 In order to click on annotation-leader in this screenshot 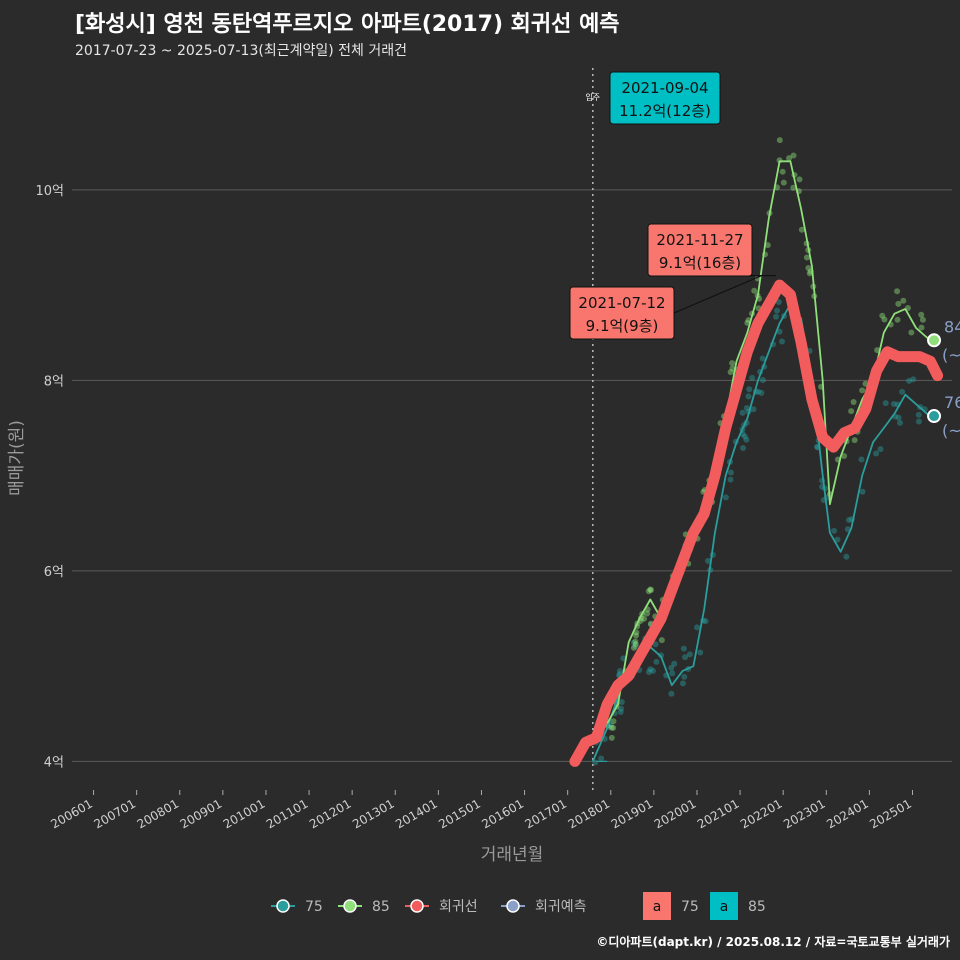, I will do `click(717, 294)`.